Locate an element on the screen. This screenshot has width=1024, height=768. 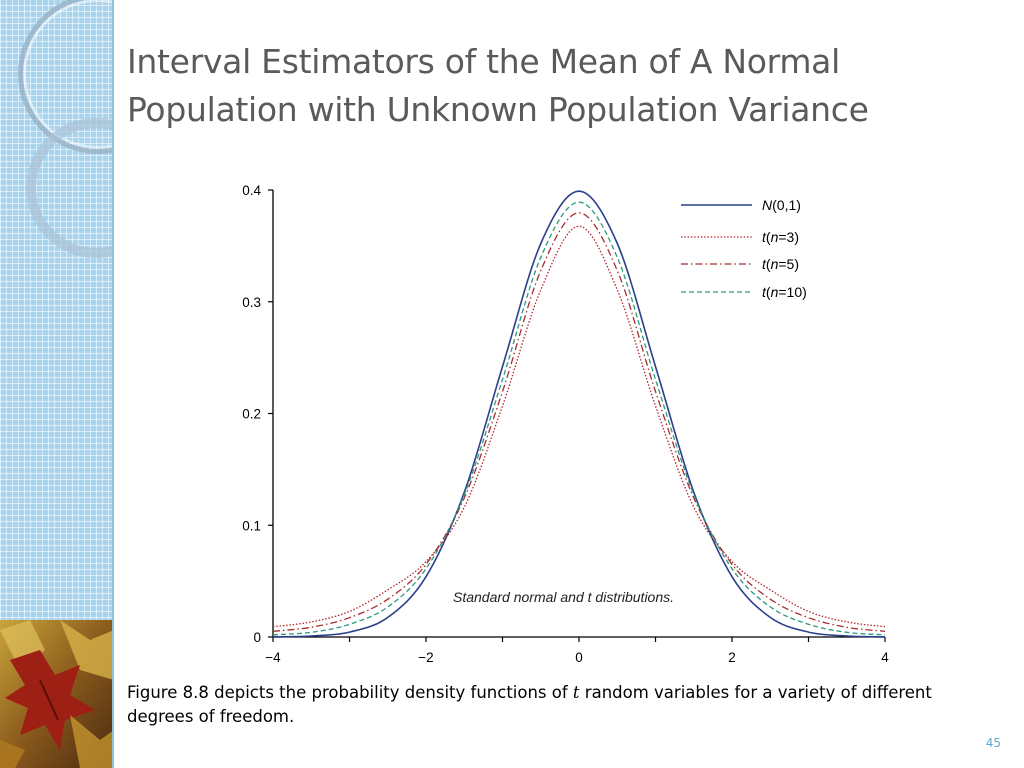
chart-annotation: Standard normal and t distributions. is located at coordinates (563, 597).